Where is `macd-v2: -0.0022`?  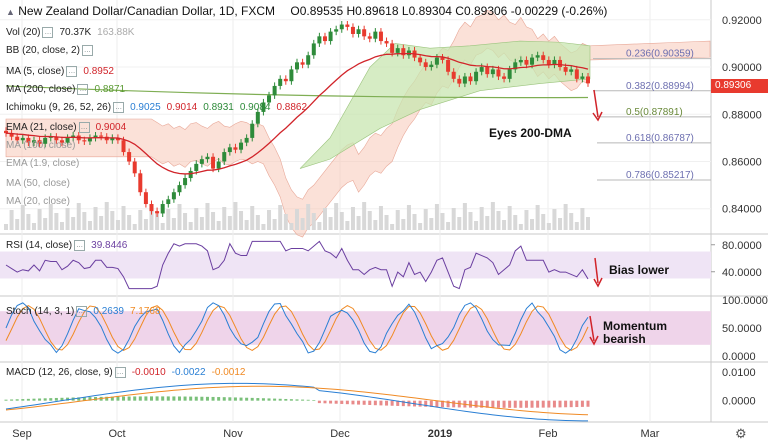
macd-v2: -0.0022 is located at coordinates (188, 373).